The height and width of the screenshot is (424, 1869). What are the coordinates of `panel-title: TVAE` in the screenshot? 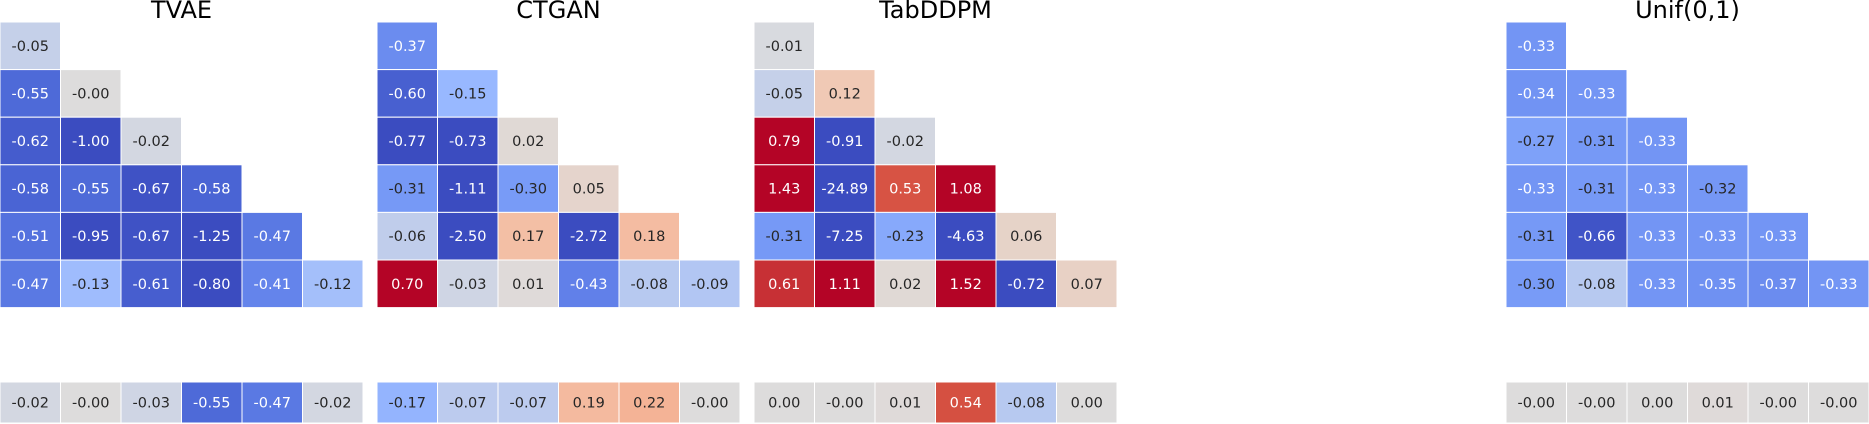 It's located at (181, 12).